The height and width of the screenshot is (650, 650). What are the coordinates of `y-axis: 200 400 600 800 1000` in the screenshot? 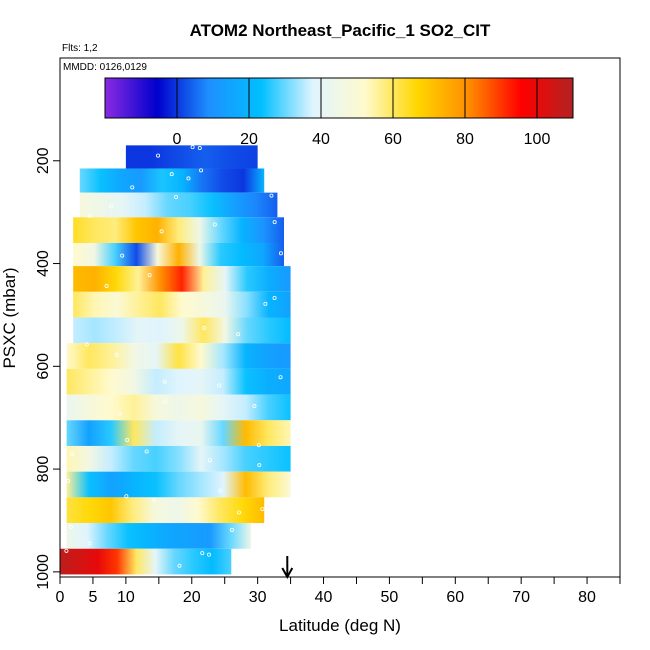 It's located at (47, 368).